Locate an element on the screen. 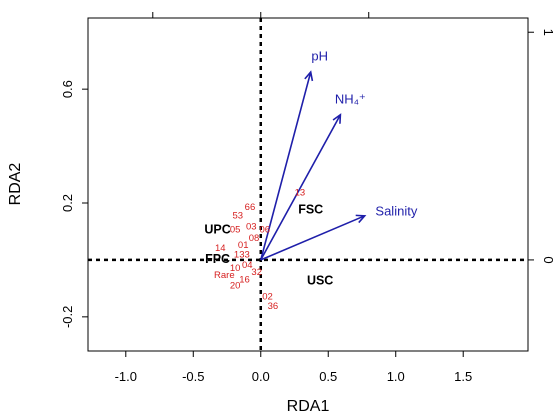 The width and height of the screenshot is (553, 418). x-tick-label: -0.5 is located at coordinates (193, 376).